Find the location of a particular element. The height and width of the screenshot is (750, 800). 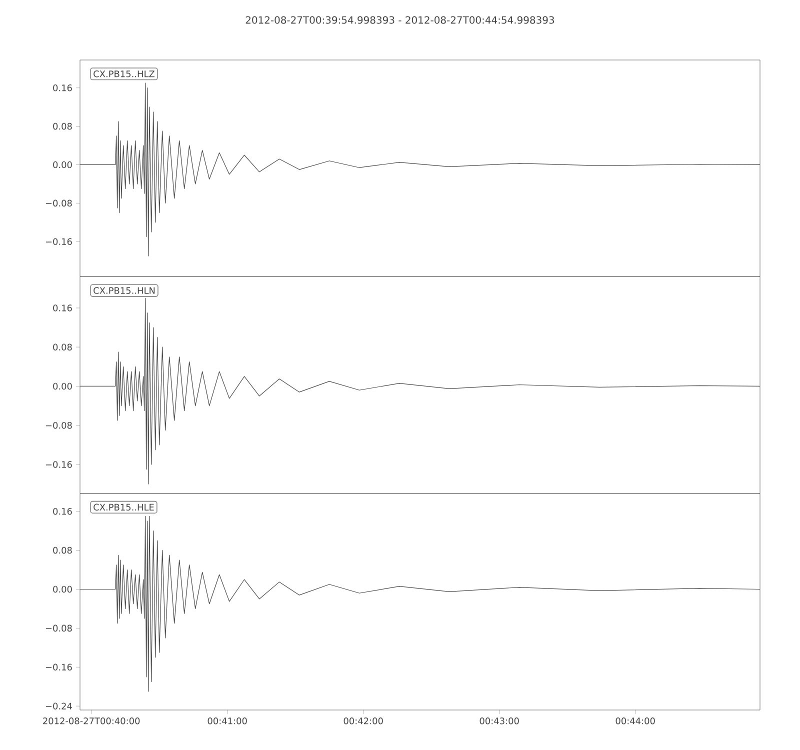

annotation: CX.PB15..HLZ is located at coordinates (124, 74).